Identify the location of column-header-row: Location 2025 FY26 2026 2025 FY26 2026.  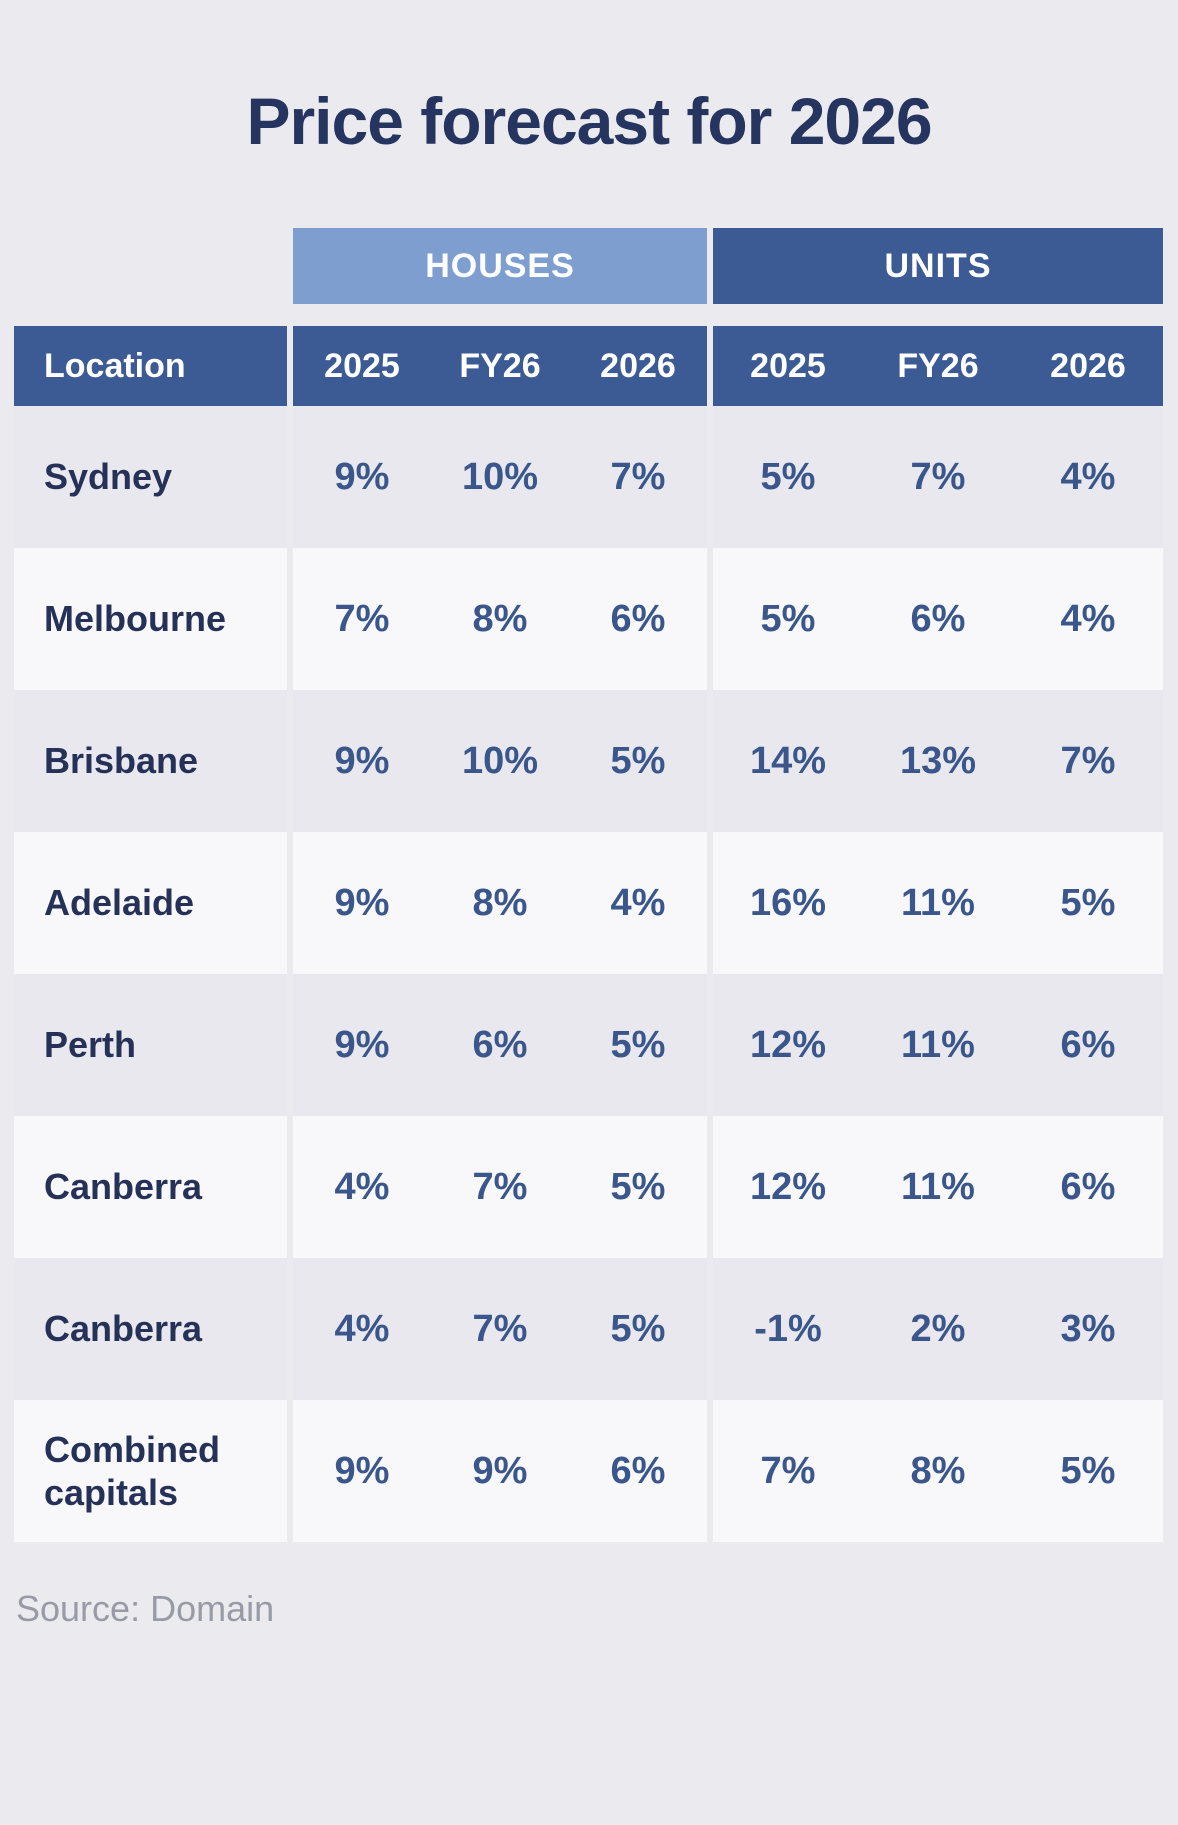
(588, 366).